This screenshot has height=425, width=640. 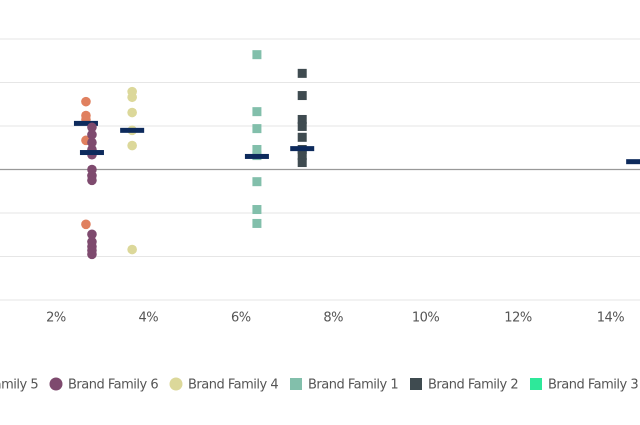 What do you see at coordinates (611, 318) in the screenshot?
I see `x-tick-label: 14%` at bounding box center [611, 318].